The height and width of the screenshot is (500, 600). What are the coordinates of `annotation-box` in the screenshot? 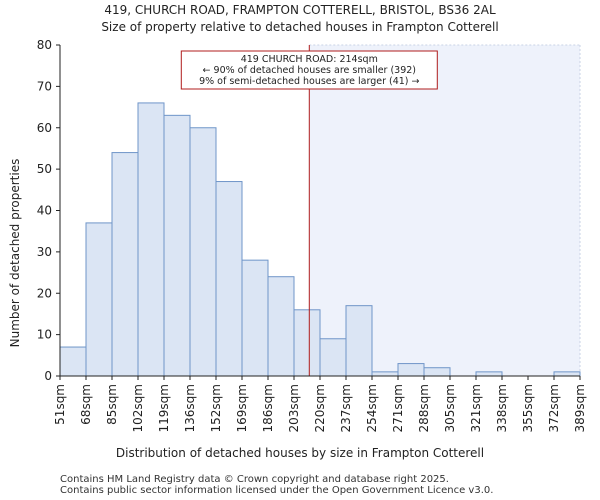 It's located at (309, 70).